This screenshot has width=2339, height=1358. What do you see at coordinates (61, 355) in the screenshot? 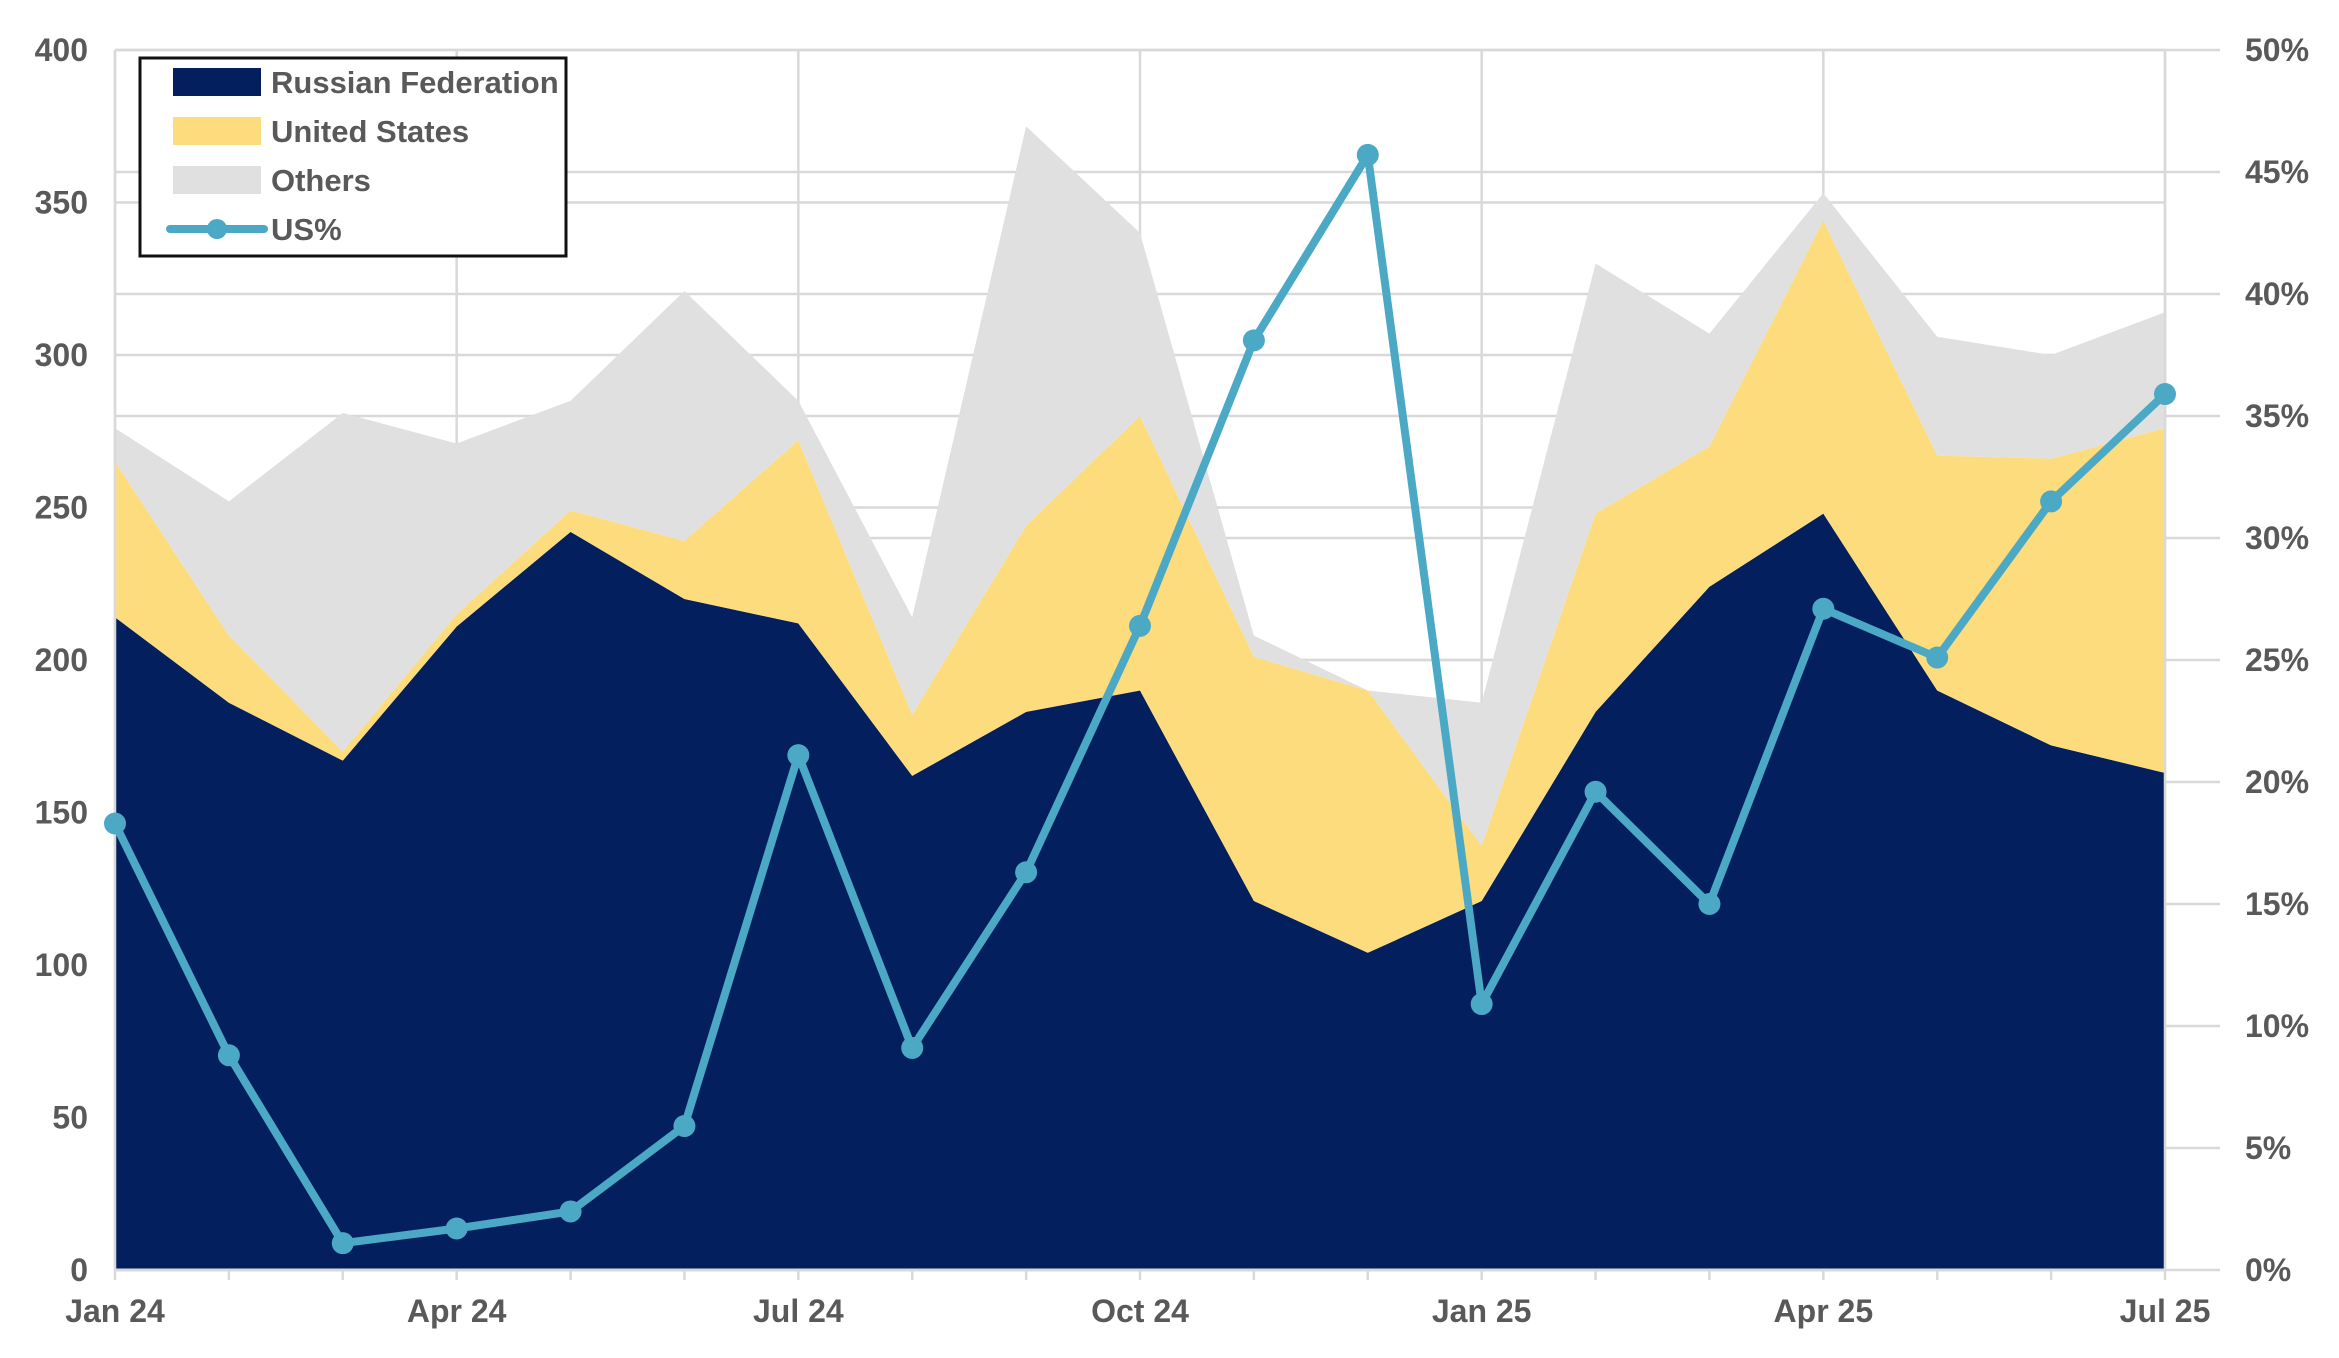
I see `y-left-tick-label: 300` at bounding box center [61, 355].